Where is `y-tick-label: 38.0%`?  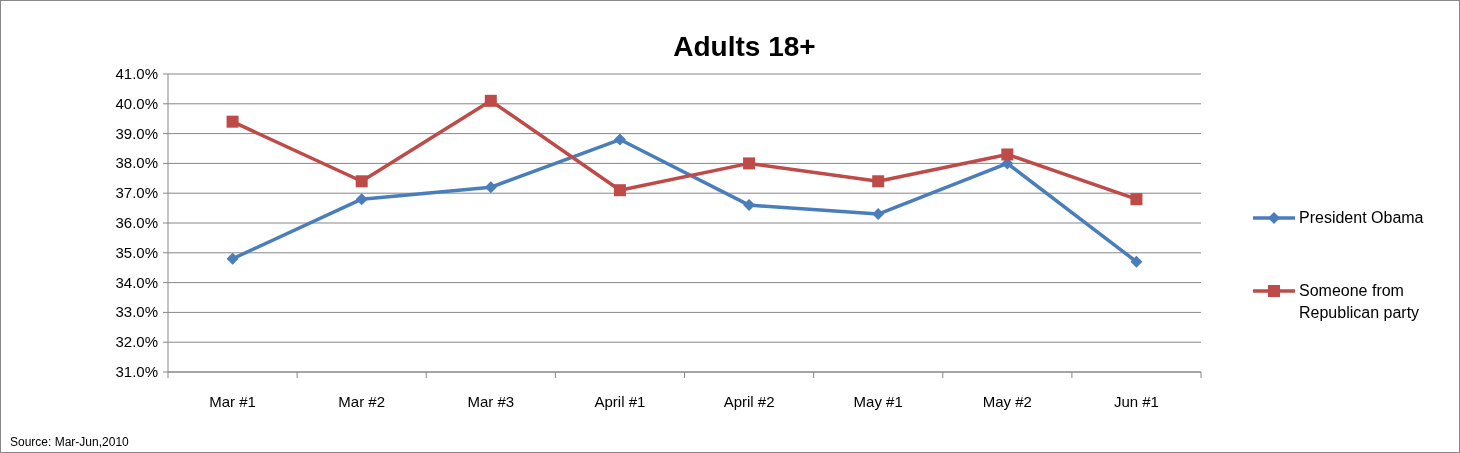
y-tick-label: 38.0% is located at coordinates (136, 163).